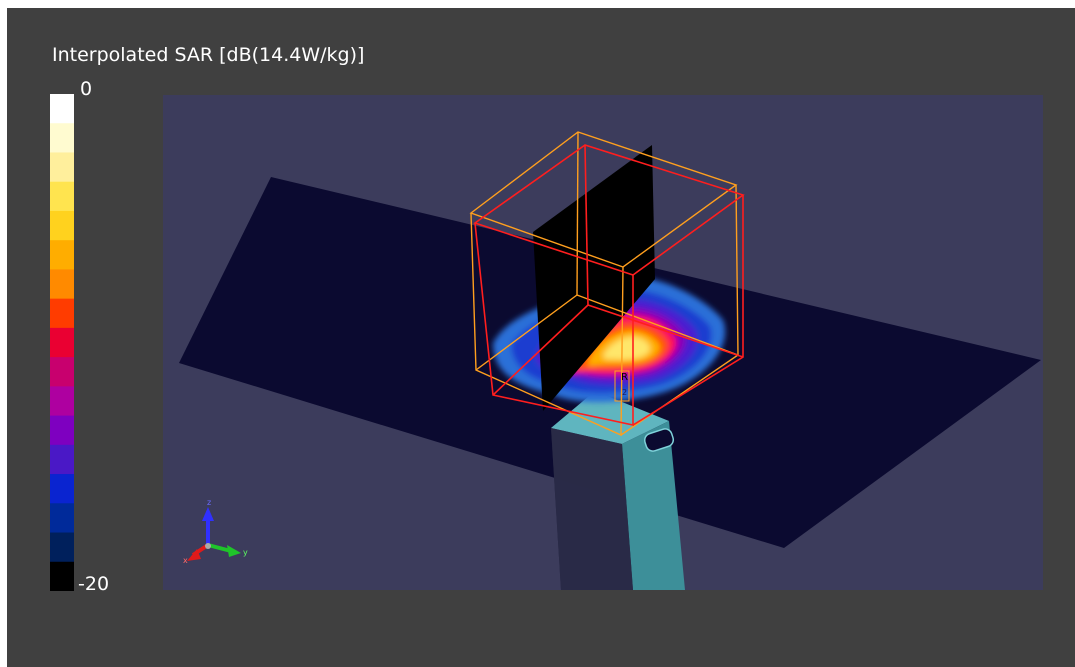 Image resolution: width=1075 pixels, height=667 pixels. What do you see at coordinates (208, 55) in the screenshot?
I see `colorbar-title: Interpolated SAR [dB(14.4W/kg)]` at bounding box center [208, 55].